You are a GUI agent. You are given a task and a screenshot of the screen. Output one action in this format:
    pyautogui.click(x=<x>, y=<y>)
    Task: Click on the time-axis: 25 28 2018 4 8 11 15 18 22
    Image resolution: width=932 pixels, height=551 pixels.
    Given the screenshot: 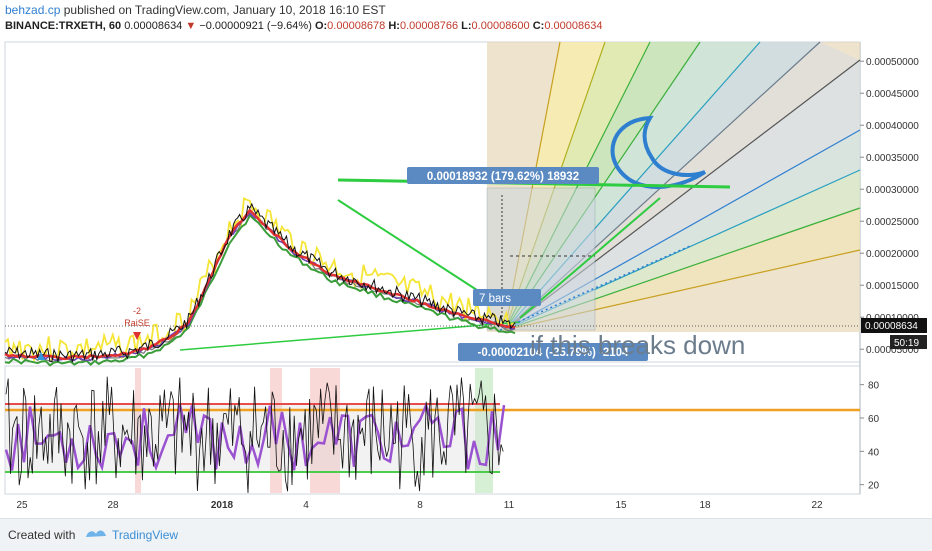 What is the action you would take?
    pyautogui.click(x=419, y=505)
    